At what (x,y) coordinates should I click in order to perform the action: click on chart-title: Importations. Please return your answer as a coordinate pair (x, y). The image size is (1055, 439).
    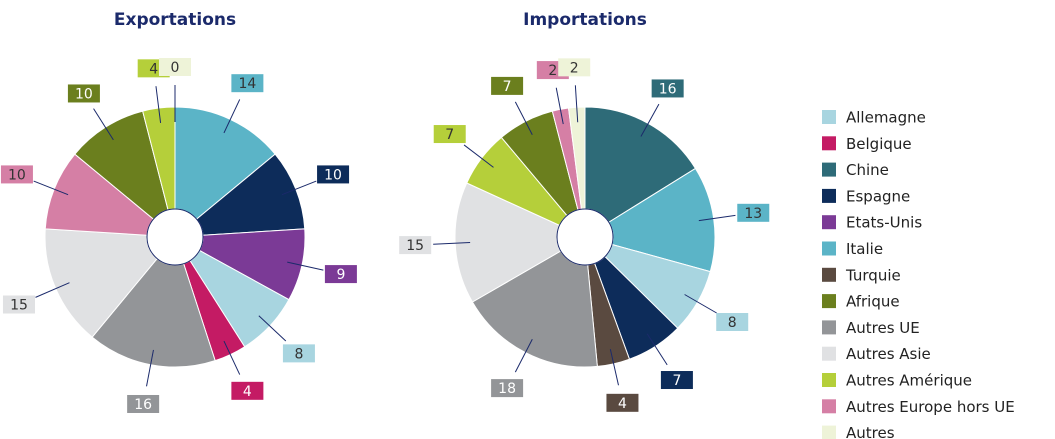
    Looking at the image, I should click on (585, 20).